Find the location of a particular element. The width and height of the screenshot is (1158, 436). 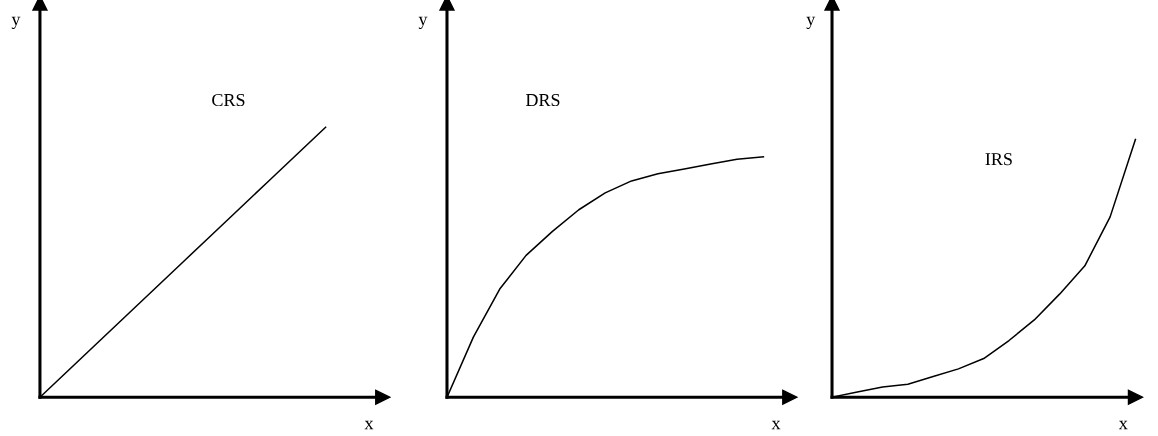

annotation: IRS is located at coordinates (998, 159).